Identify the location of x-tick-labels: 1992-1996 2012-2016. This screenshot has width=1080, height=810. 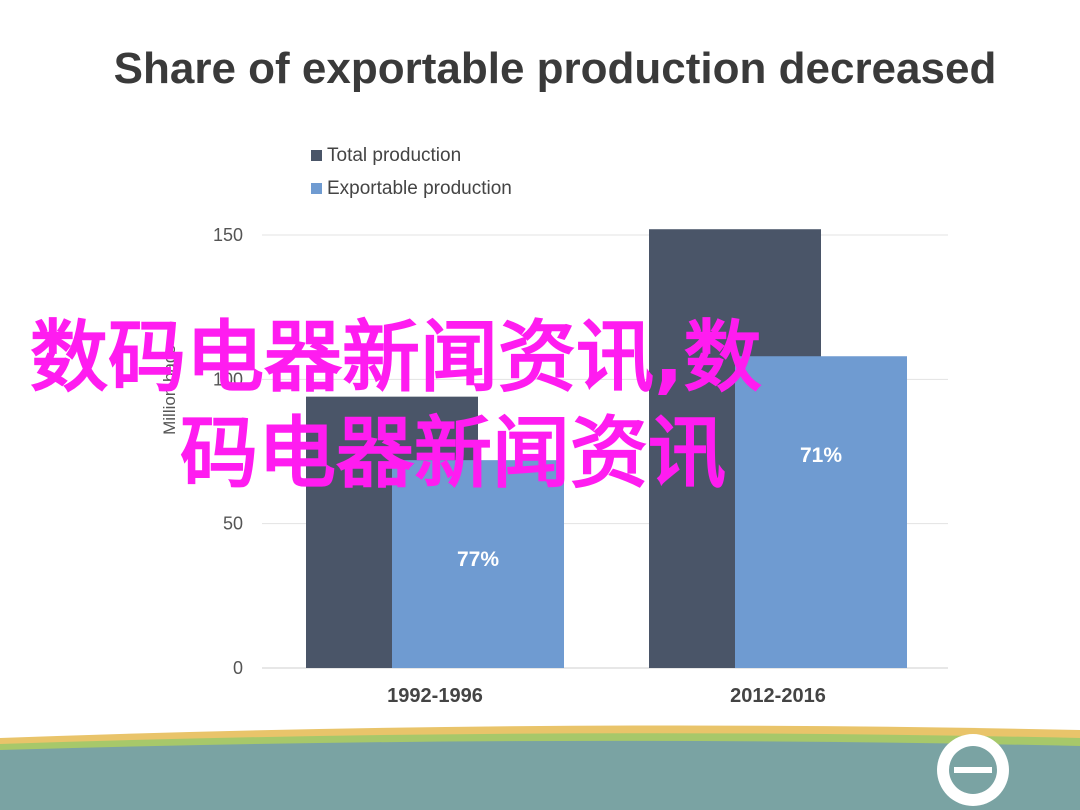
(606, 696).